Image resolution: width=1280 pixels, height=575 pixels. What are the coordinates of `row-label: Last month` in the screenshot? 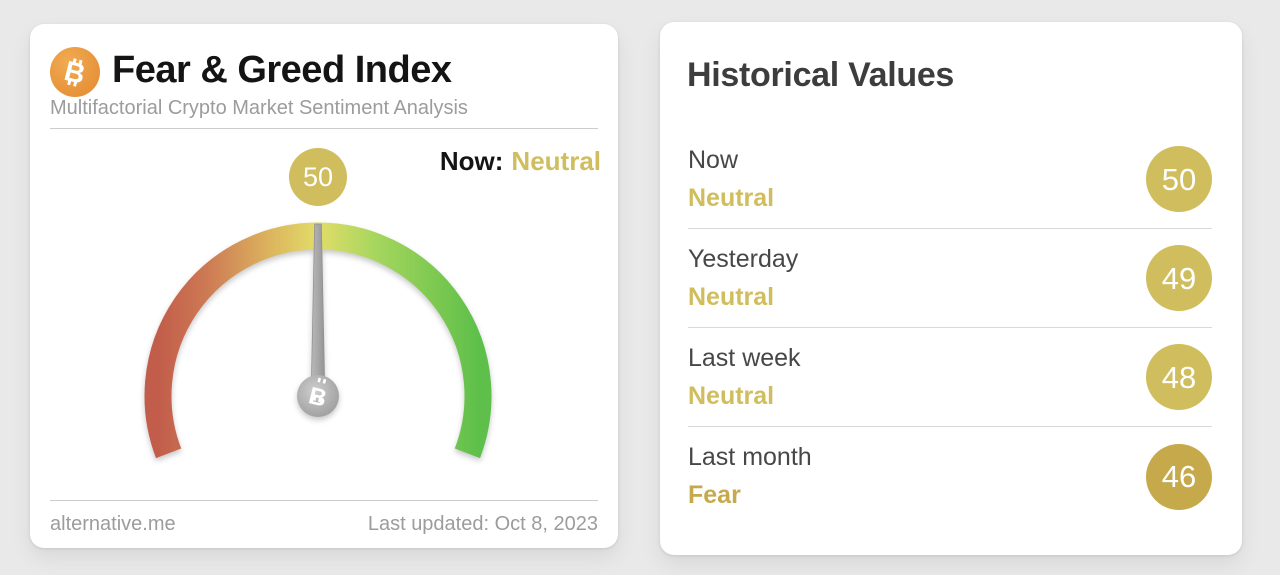 It's located at (750, 457).